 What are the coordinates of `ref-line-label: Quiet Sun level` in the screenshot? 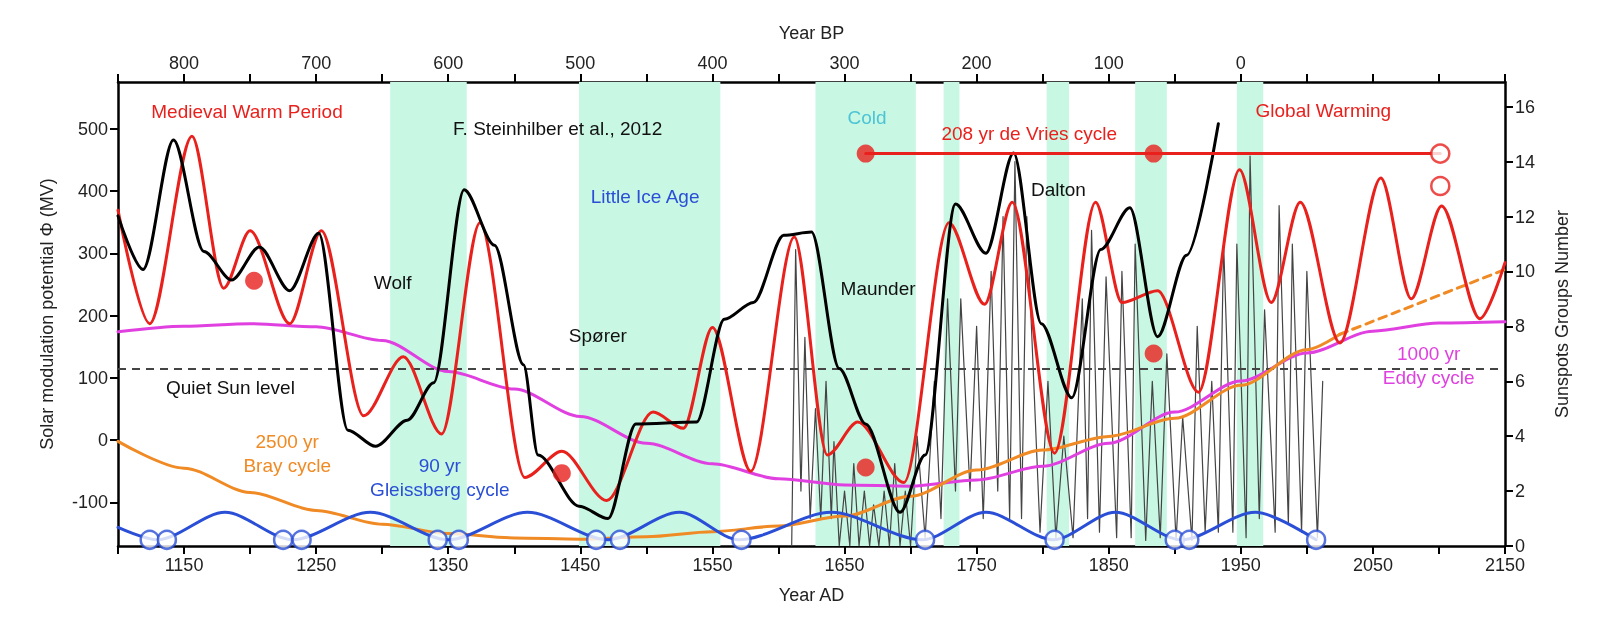 It's located at (230, 388).